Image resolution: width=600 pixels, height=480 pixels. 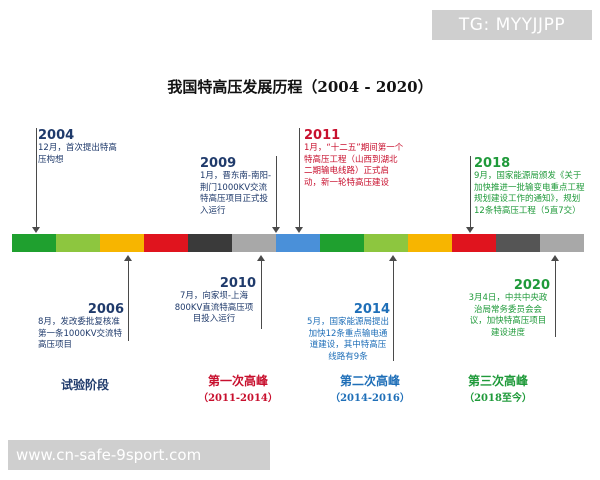 I want to click on event-2004: 2004 12月，首次提出特高压构想, so click(x=78, y=147).